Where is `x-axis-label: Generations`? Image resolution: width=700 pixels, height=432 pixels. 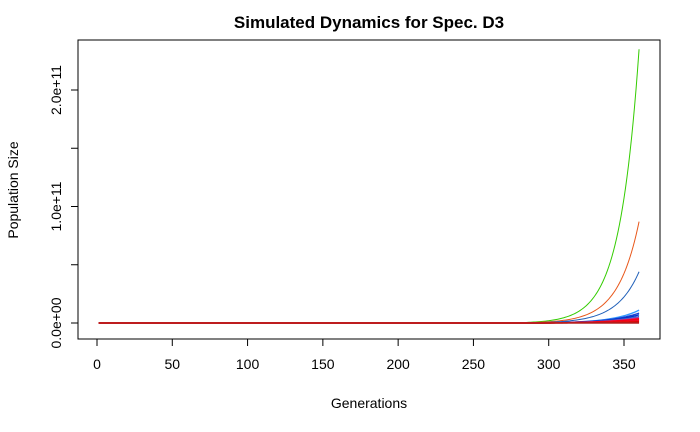 x-axis-label: Generations is located at coordinates (369, 403).